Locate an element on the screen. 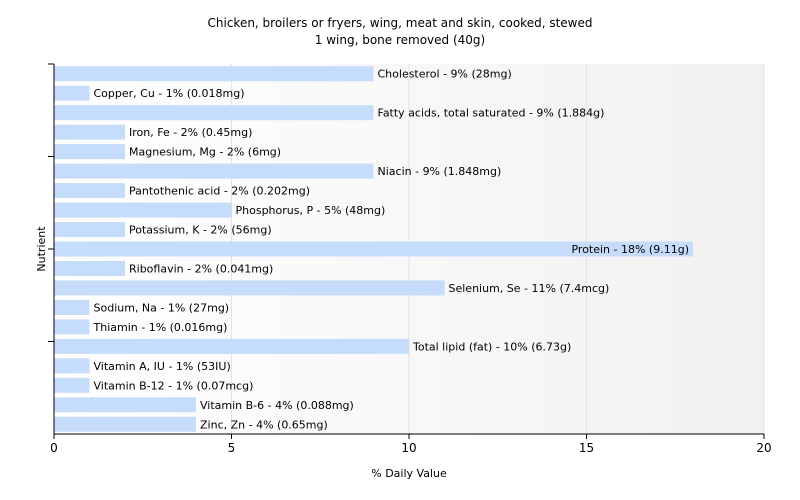  x-axis-ticks: 0 5 10 15 20 is located at coordinates (411, 444).